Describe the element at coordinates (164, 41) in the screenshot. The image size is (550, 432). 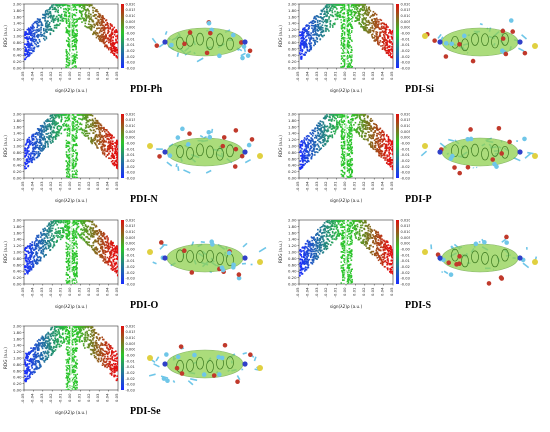
I see `nitrogen-atom` at that location.